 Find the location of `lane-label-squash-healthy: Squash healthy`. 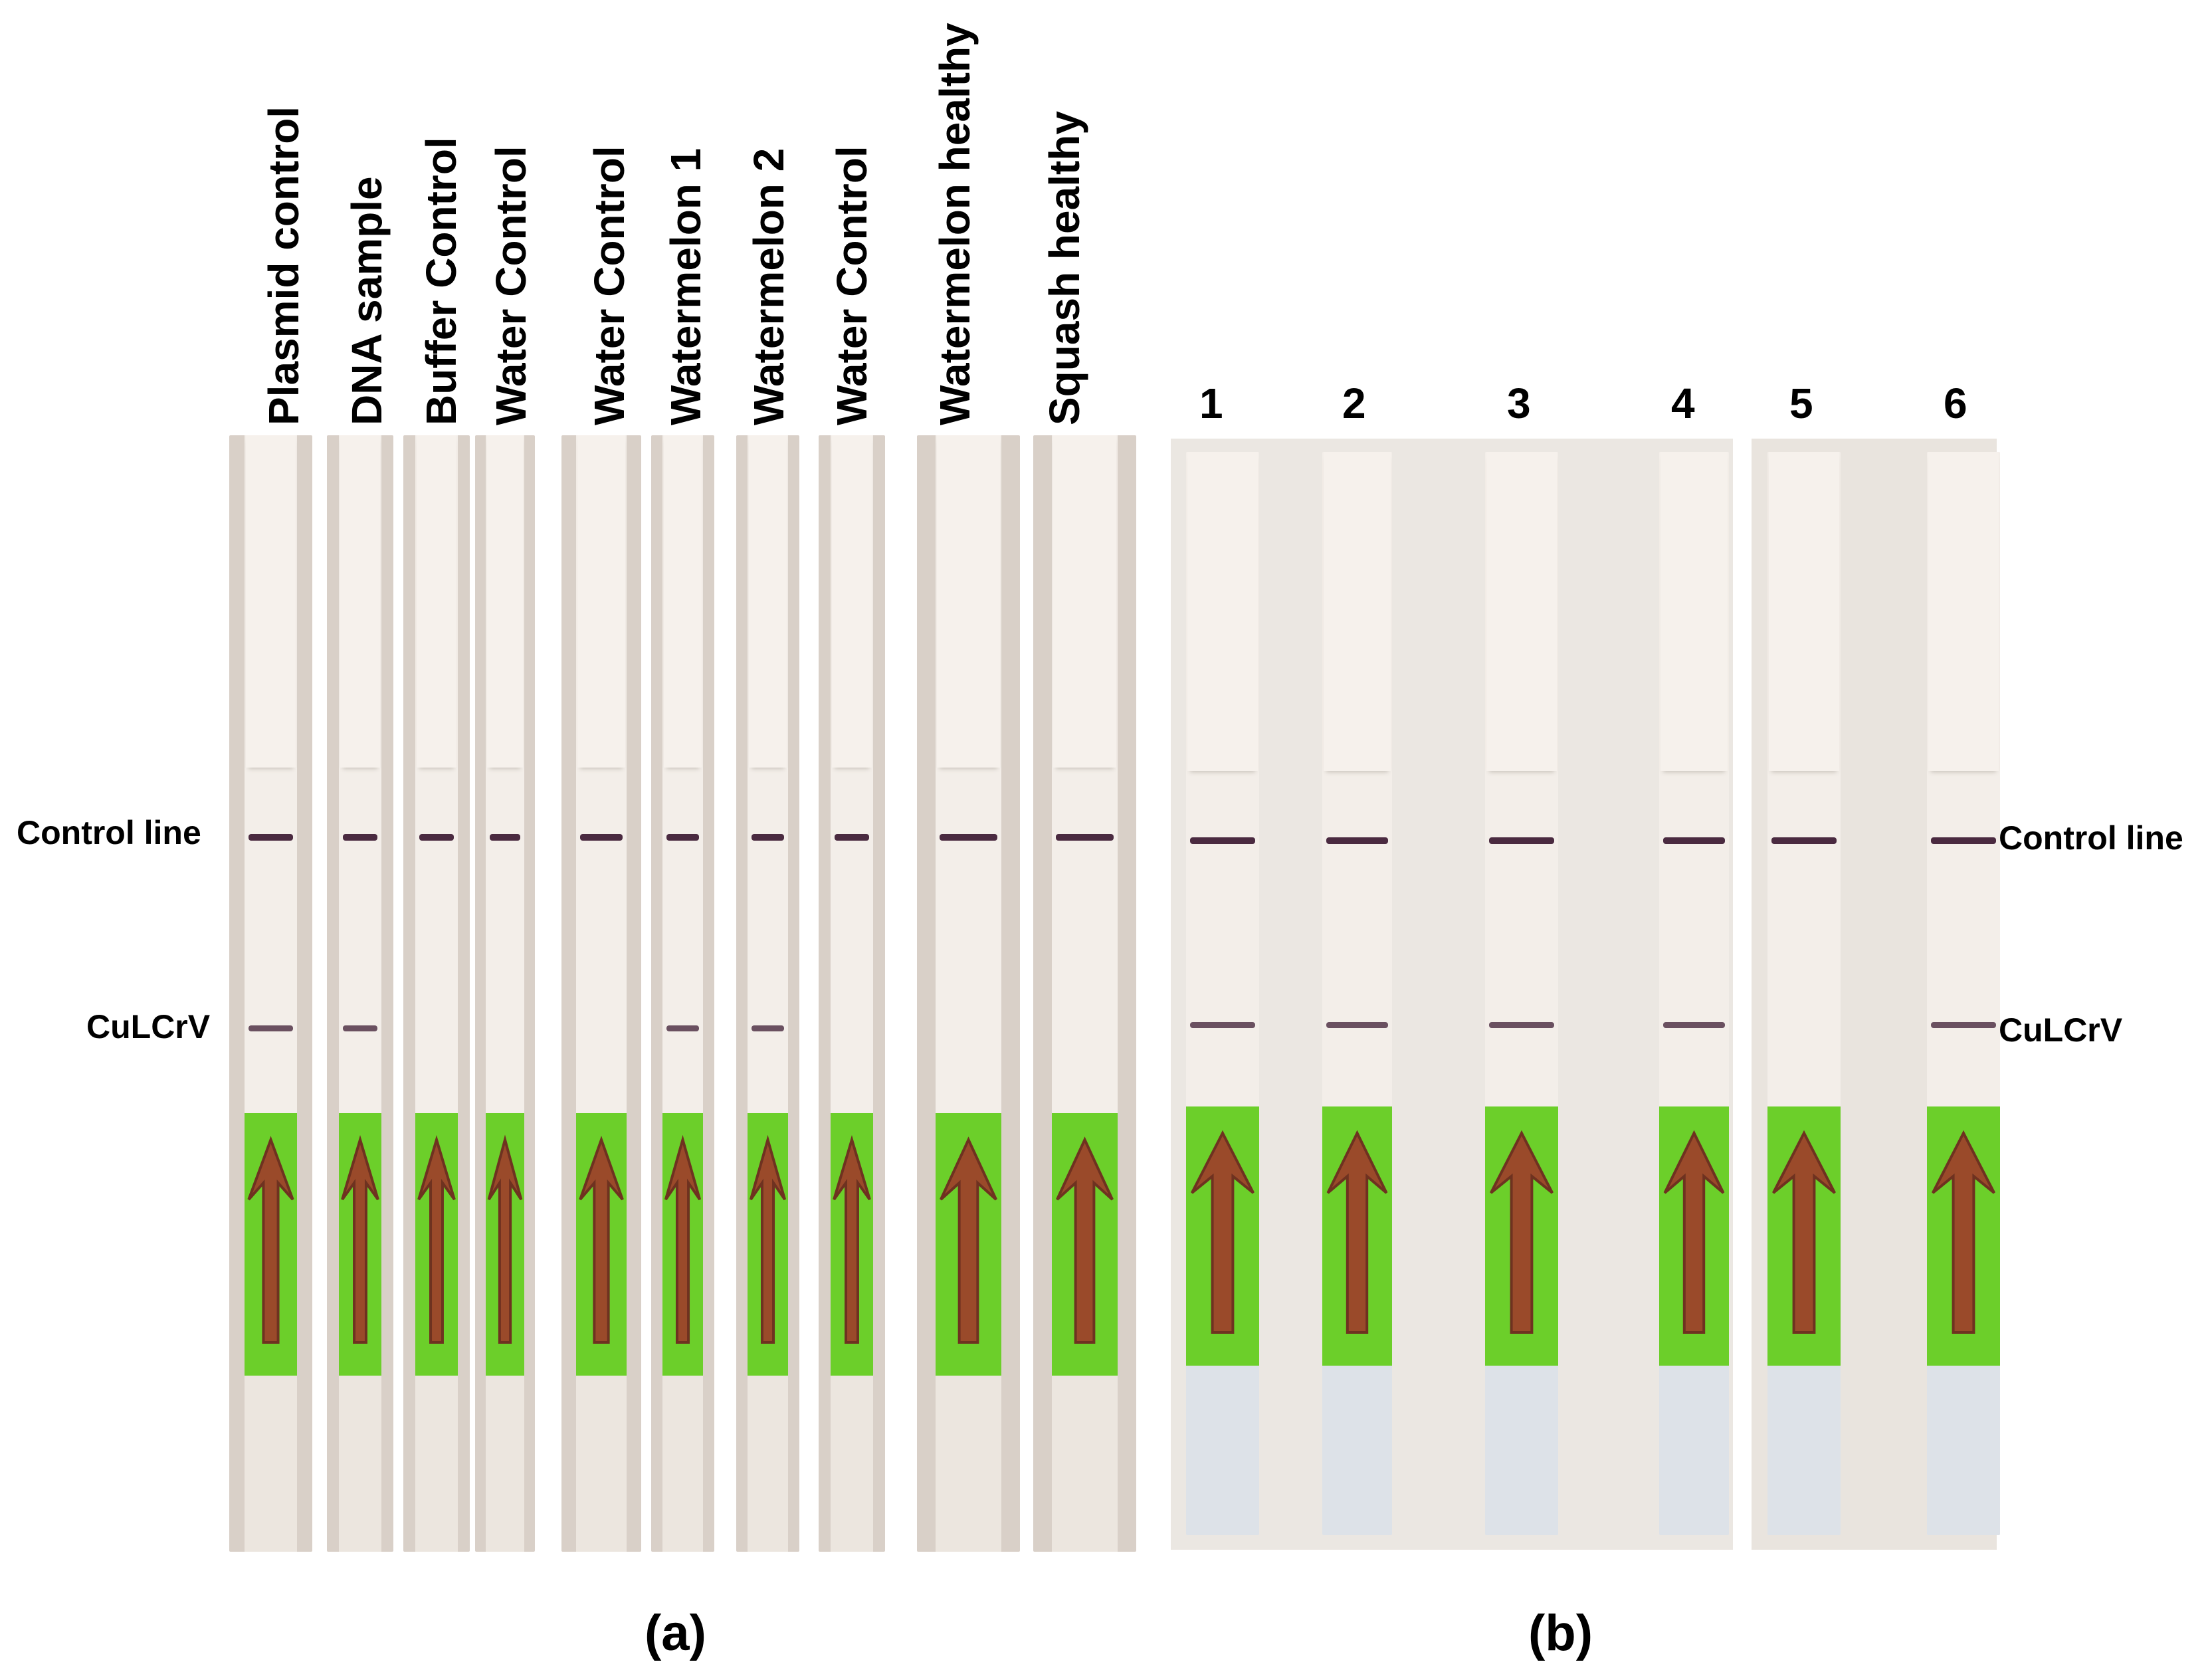

lane-label-squash-healthy: Squash healthy is located at coordinates (1065, 268).